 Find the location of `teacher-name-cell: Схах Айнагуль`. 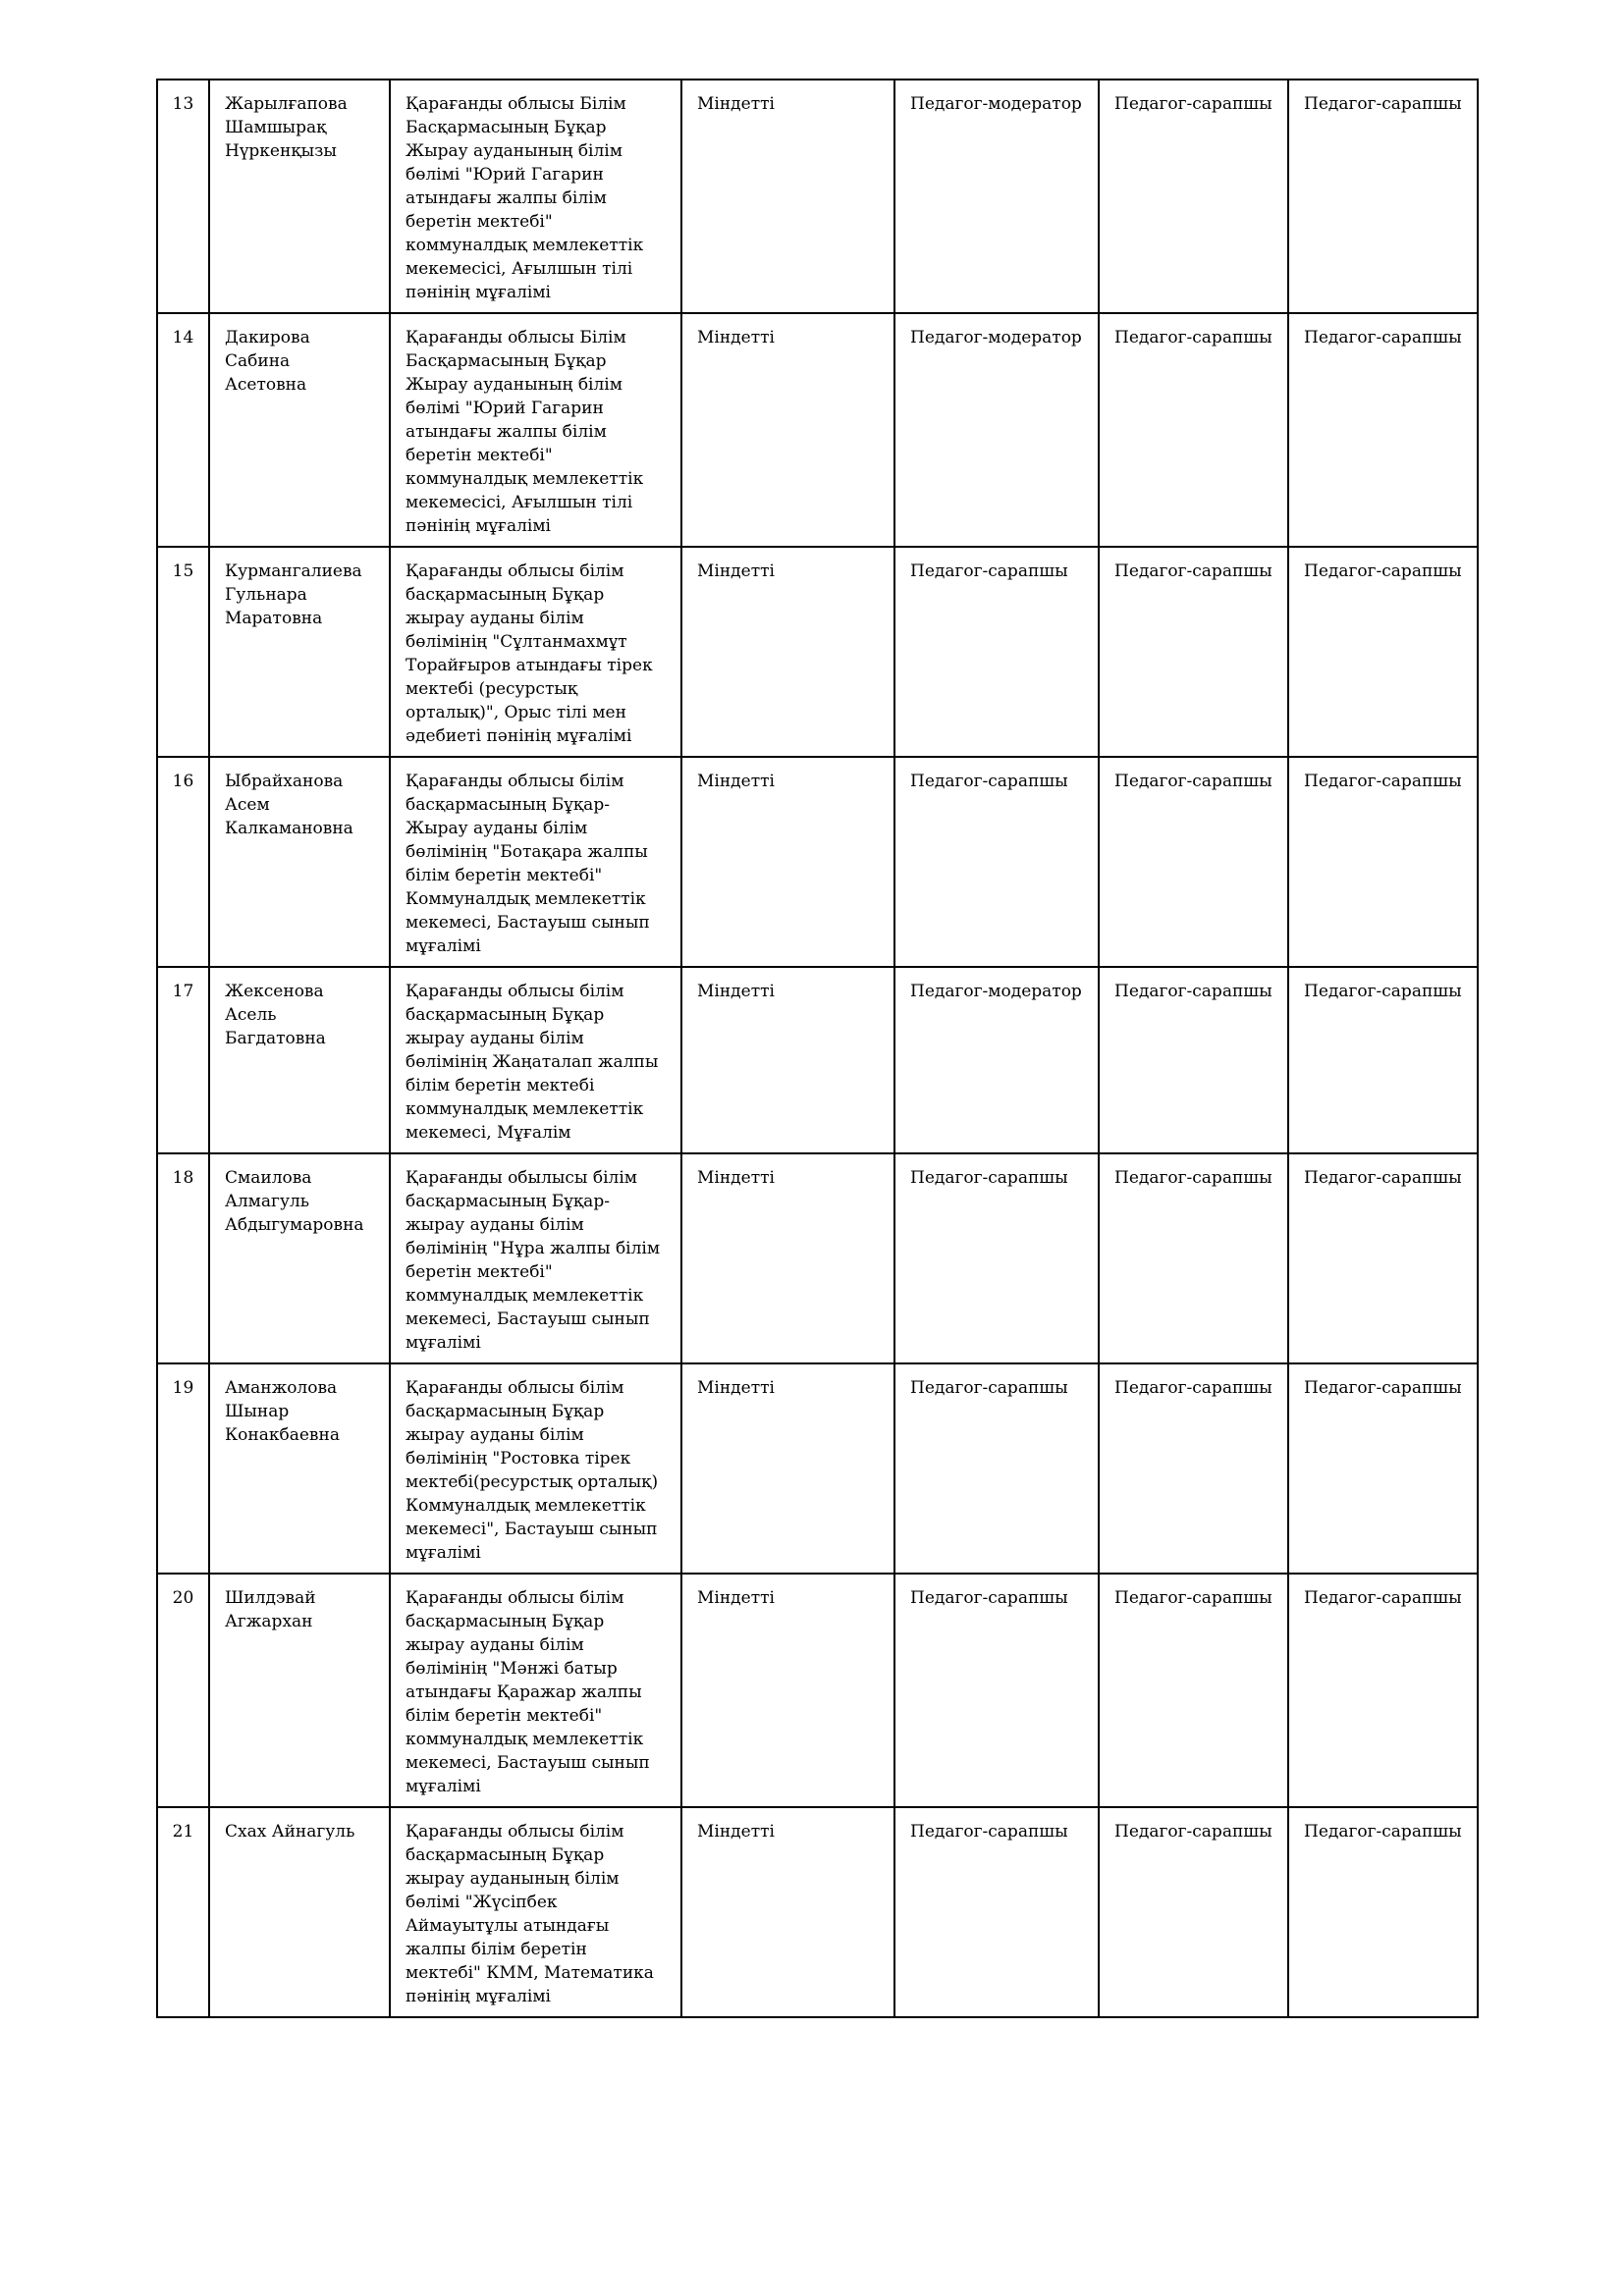

teacher-name-cell: Схах Айнагуль is located at coordinates (299, 1912).